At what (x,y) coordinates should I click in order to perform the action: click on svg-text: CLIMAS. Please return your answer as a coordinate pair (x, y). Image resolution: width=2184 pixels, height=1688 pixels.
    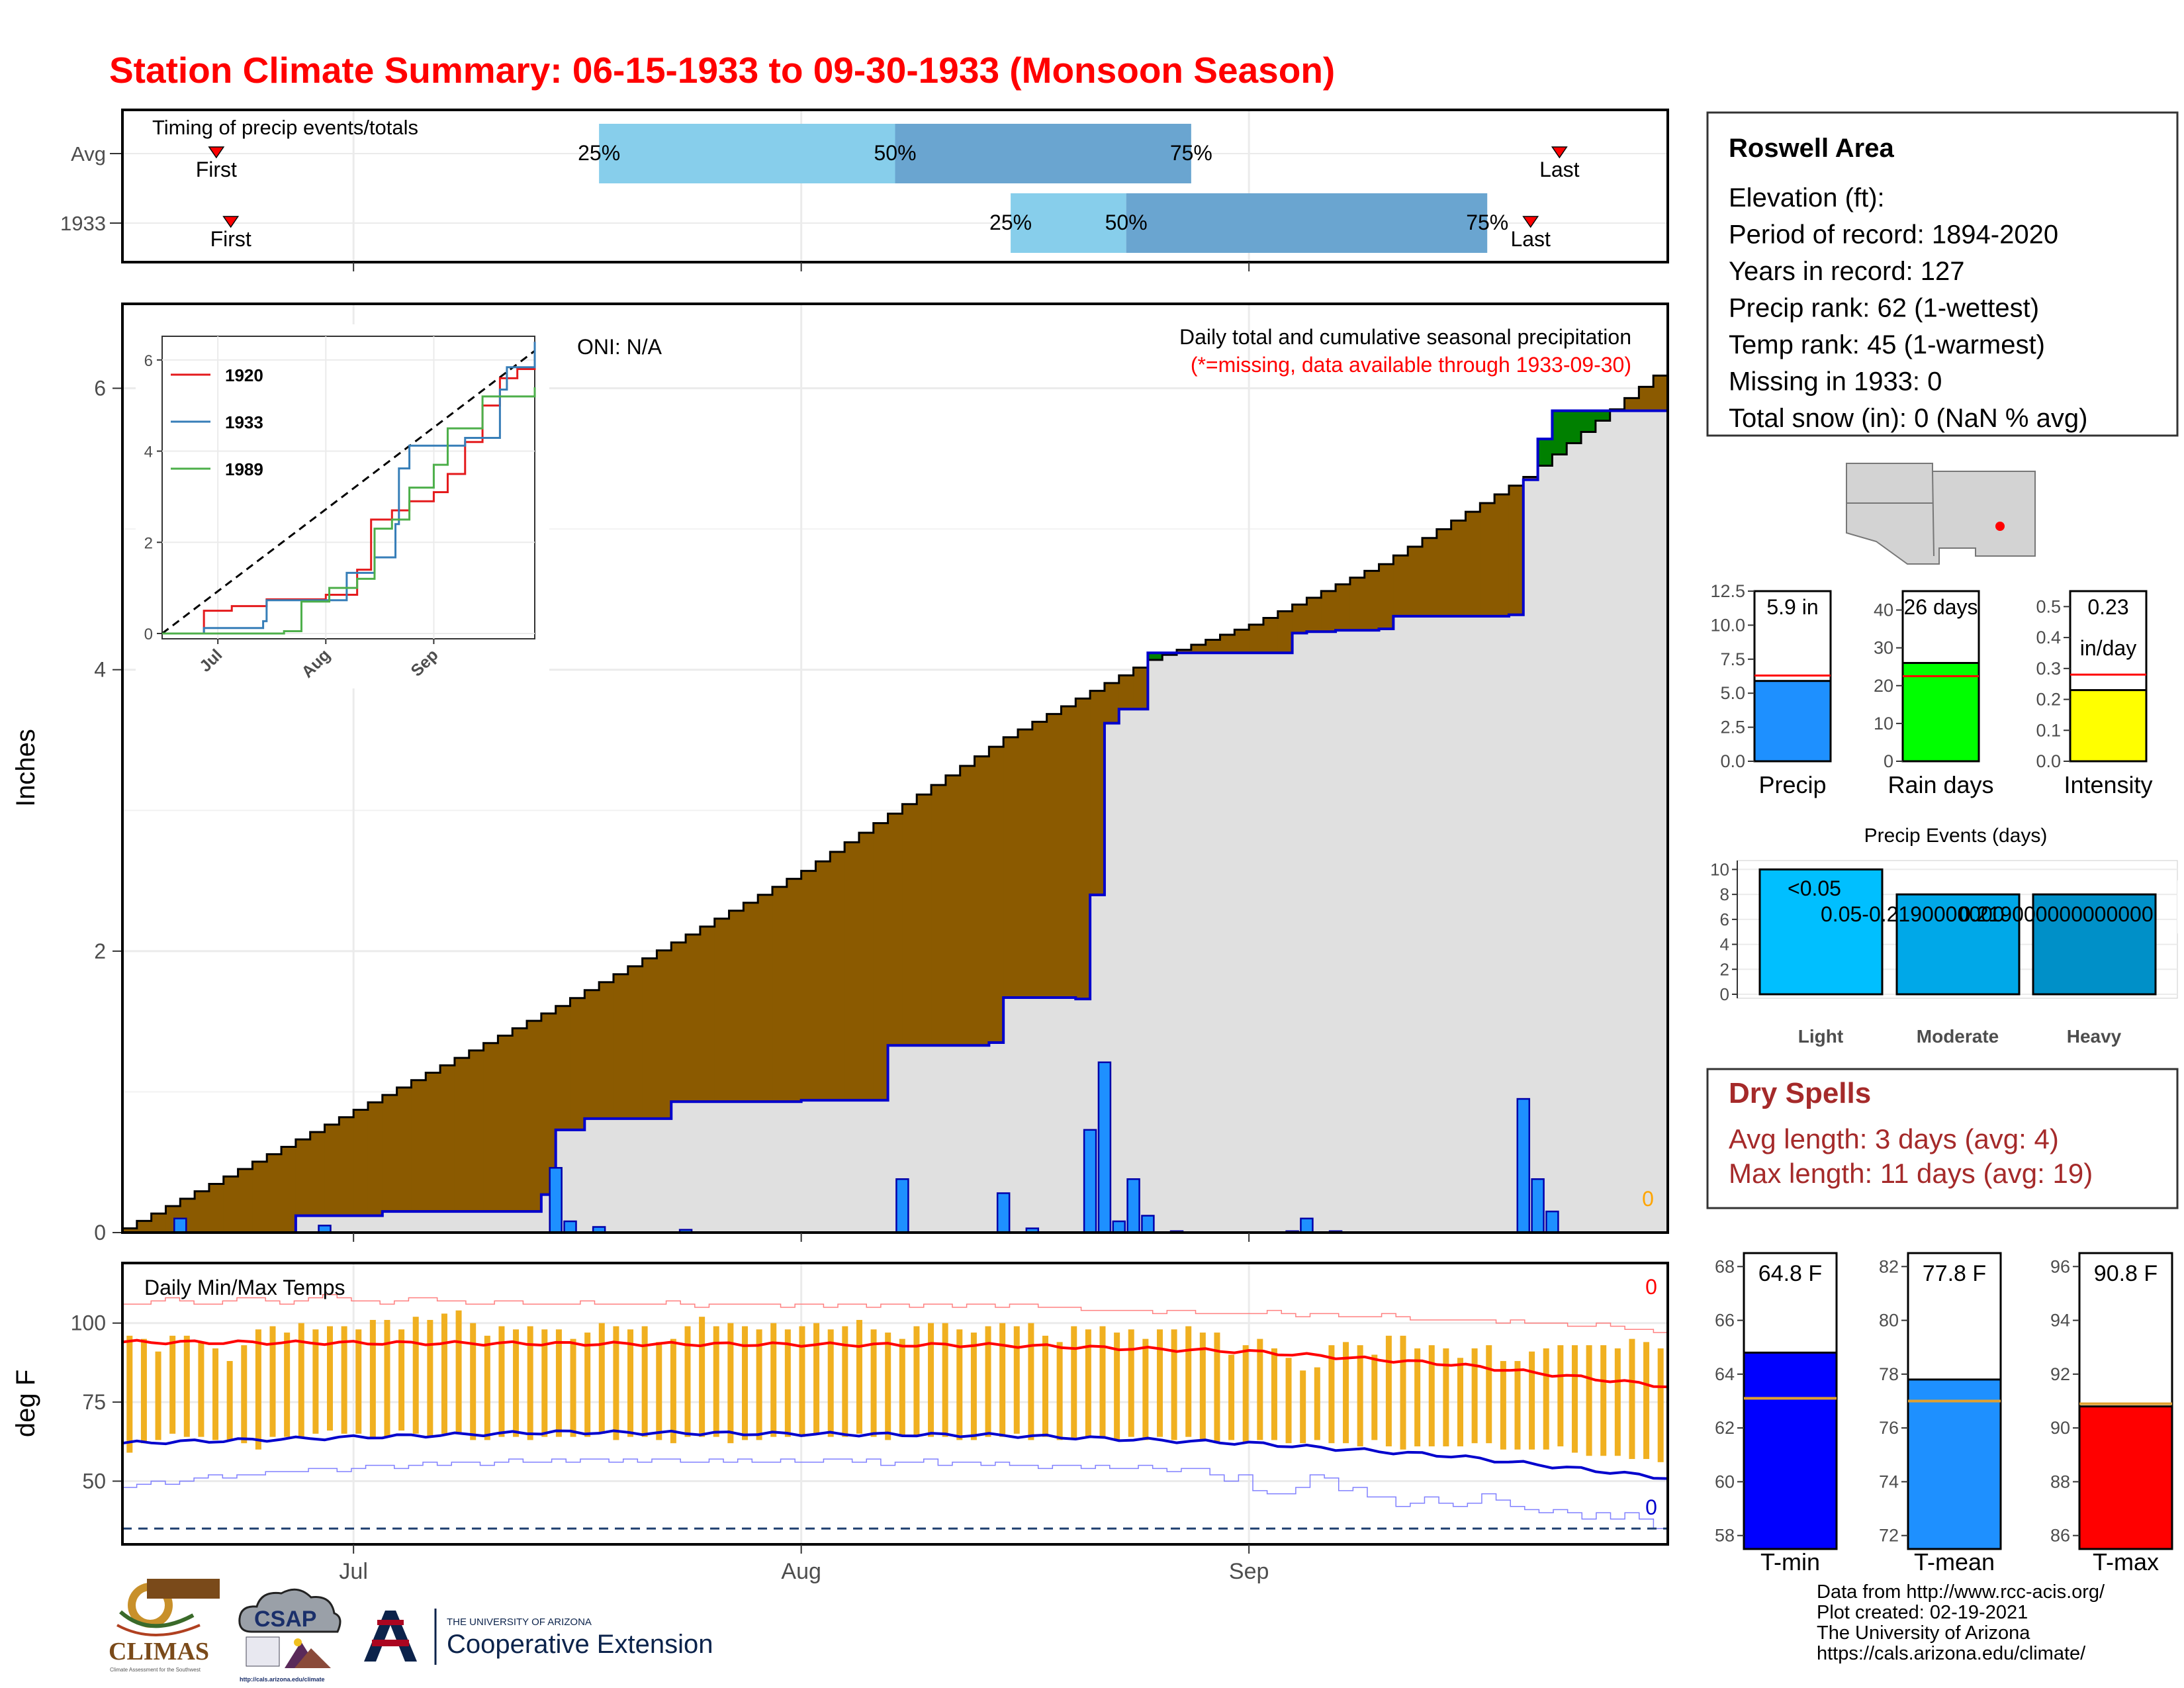
    Looking at the image, I should click on (159, 1651).